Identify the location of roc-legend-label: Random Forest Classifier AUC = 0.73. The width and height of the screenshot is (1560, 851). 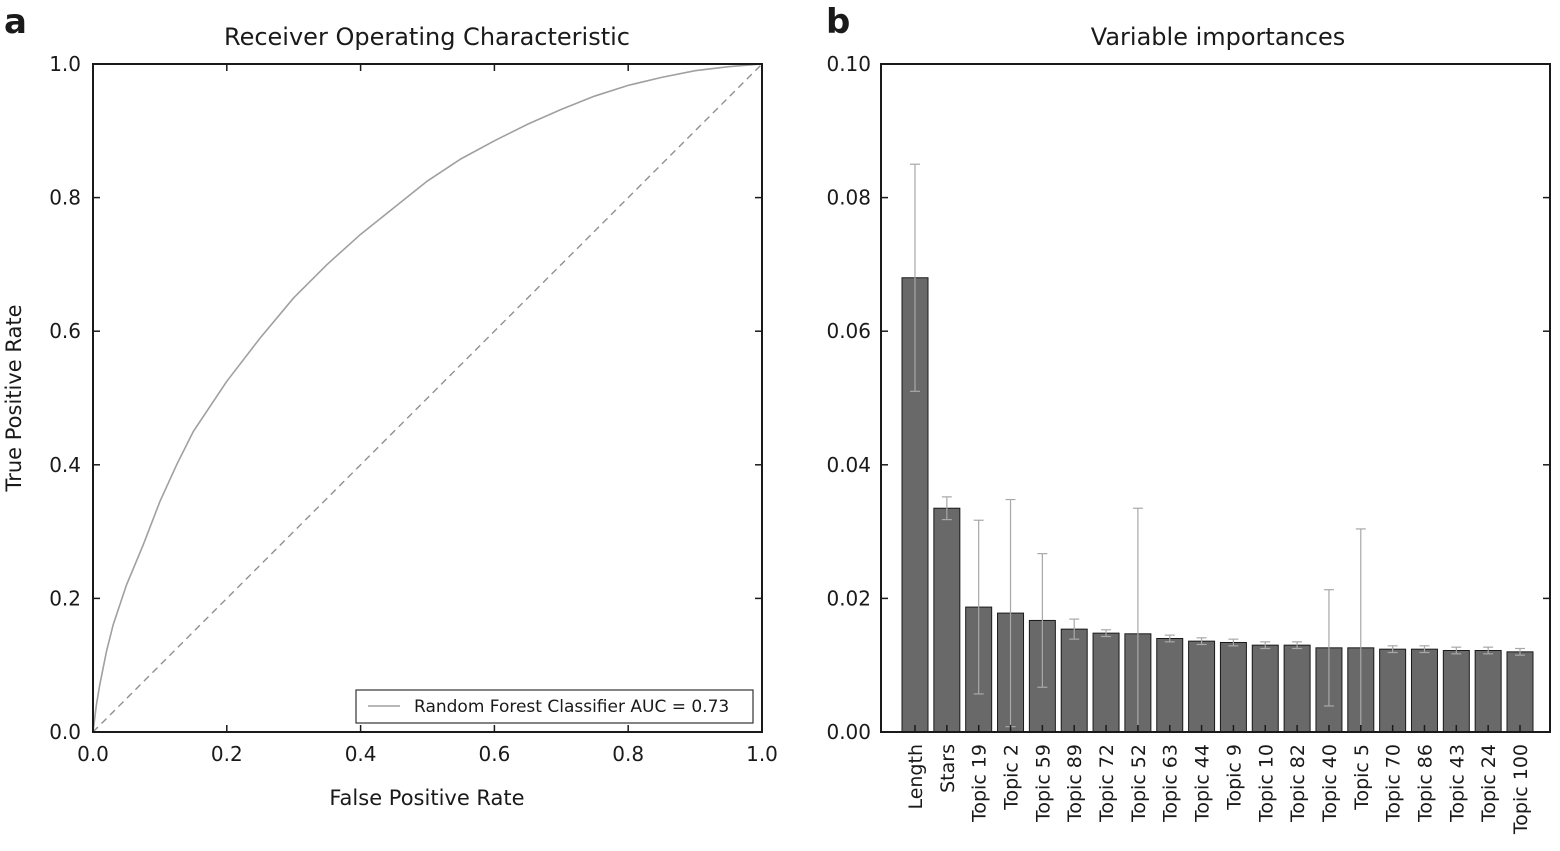
(571, 707).